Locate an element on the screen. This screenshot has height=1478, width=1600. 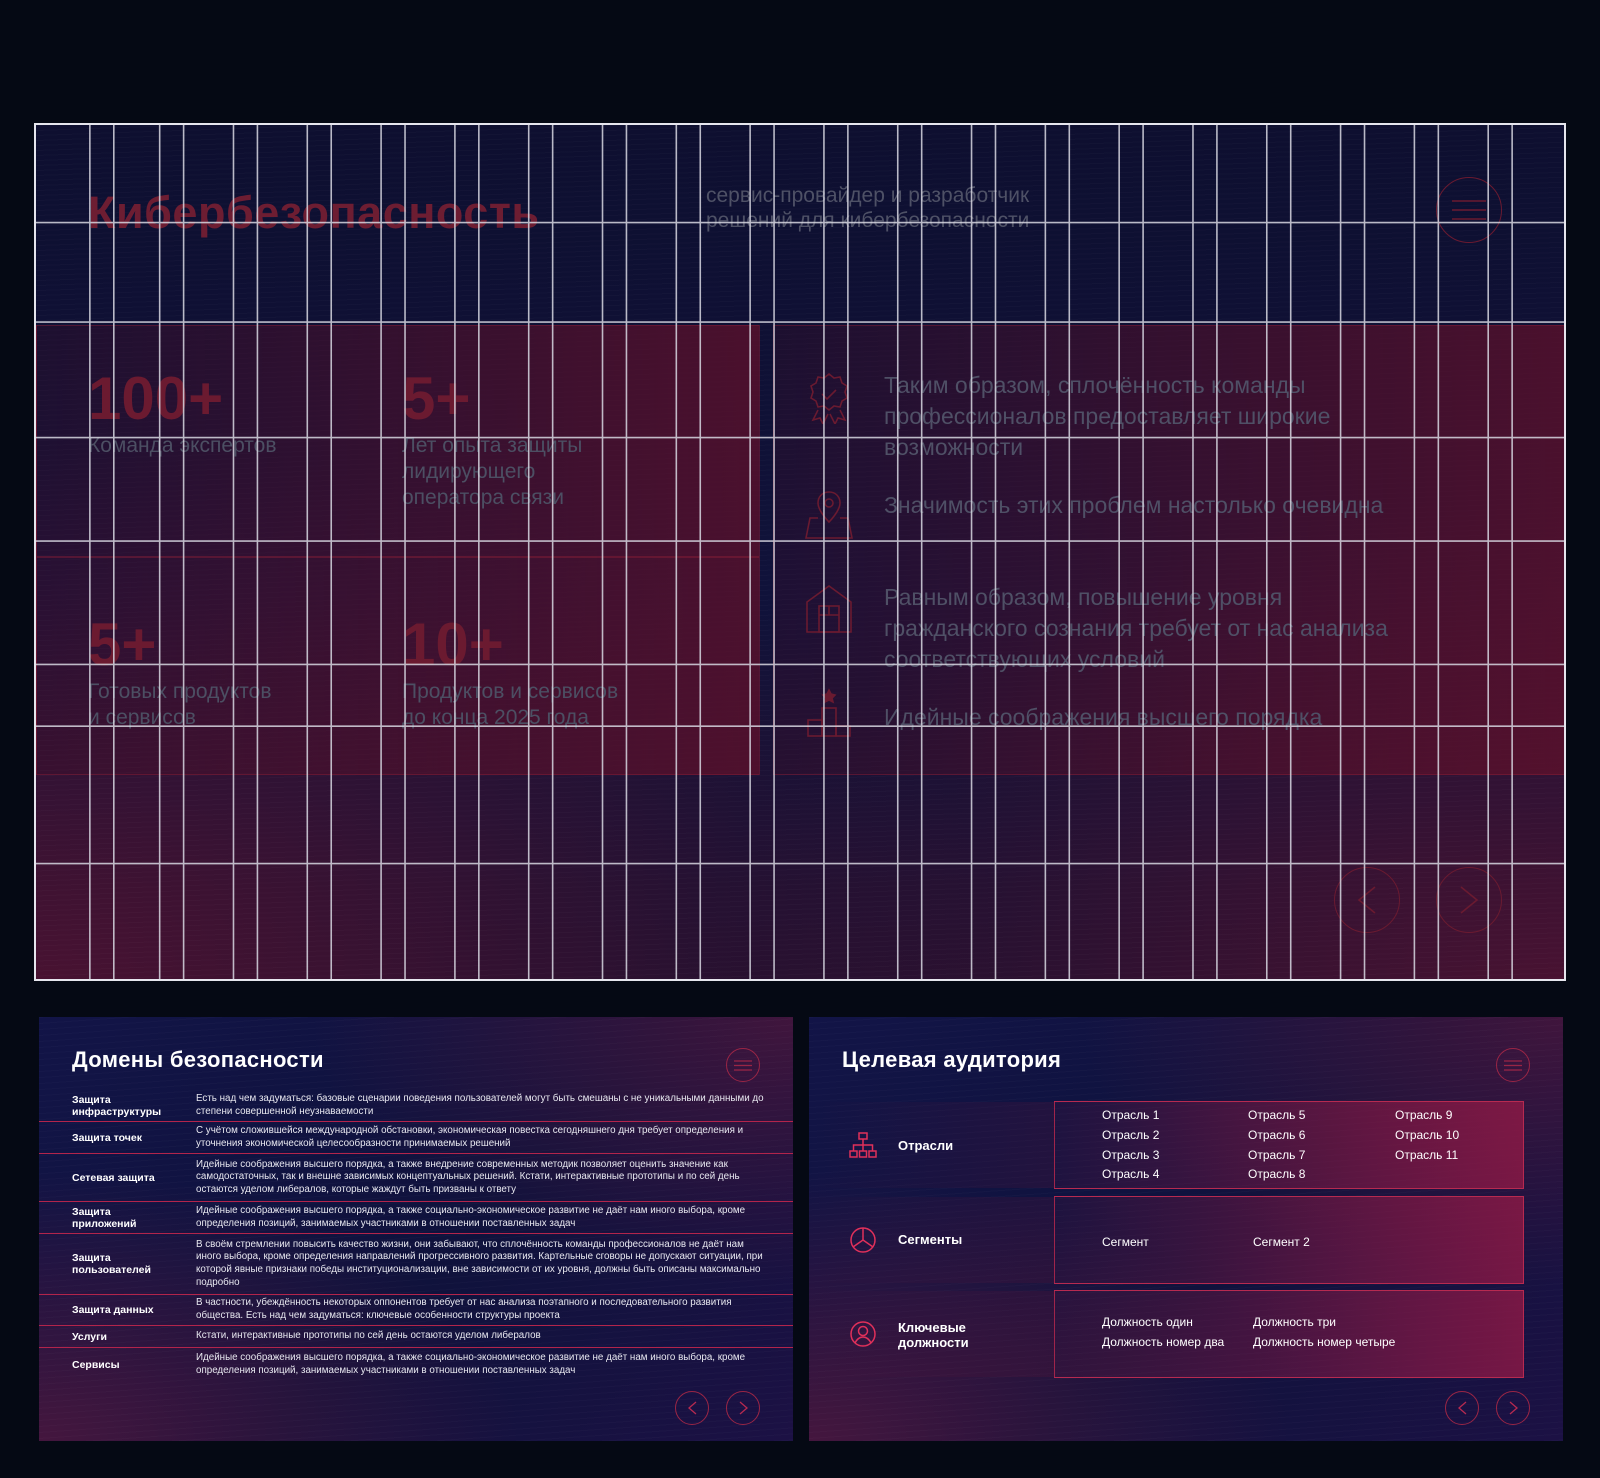
industry-item: Отрасль 10 is located at coordinates (1427, 1135).